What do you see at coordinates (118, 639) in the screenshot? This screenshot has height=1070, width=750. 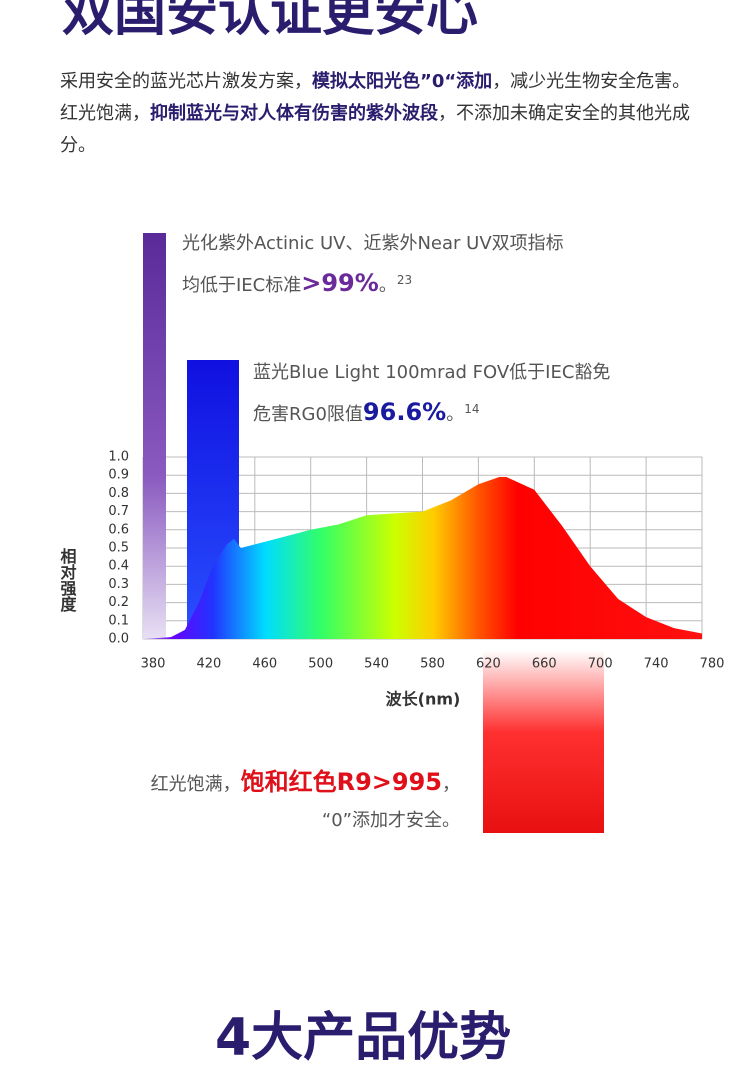 I see `y-tick-label: 0.0` at bounding box center [118, 639].